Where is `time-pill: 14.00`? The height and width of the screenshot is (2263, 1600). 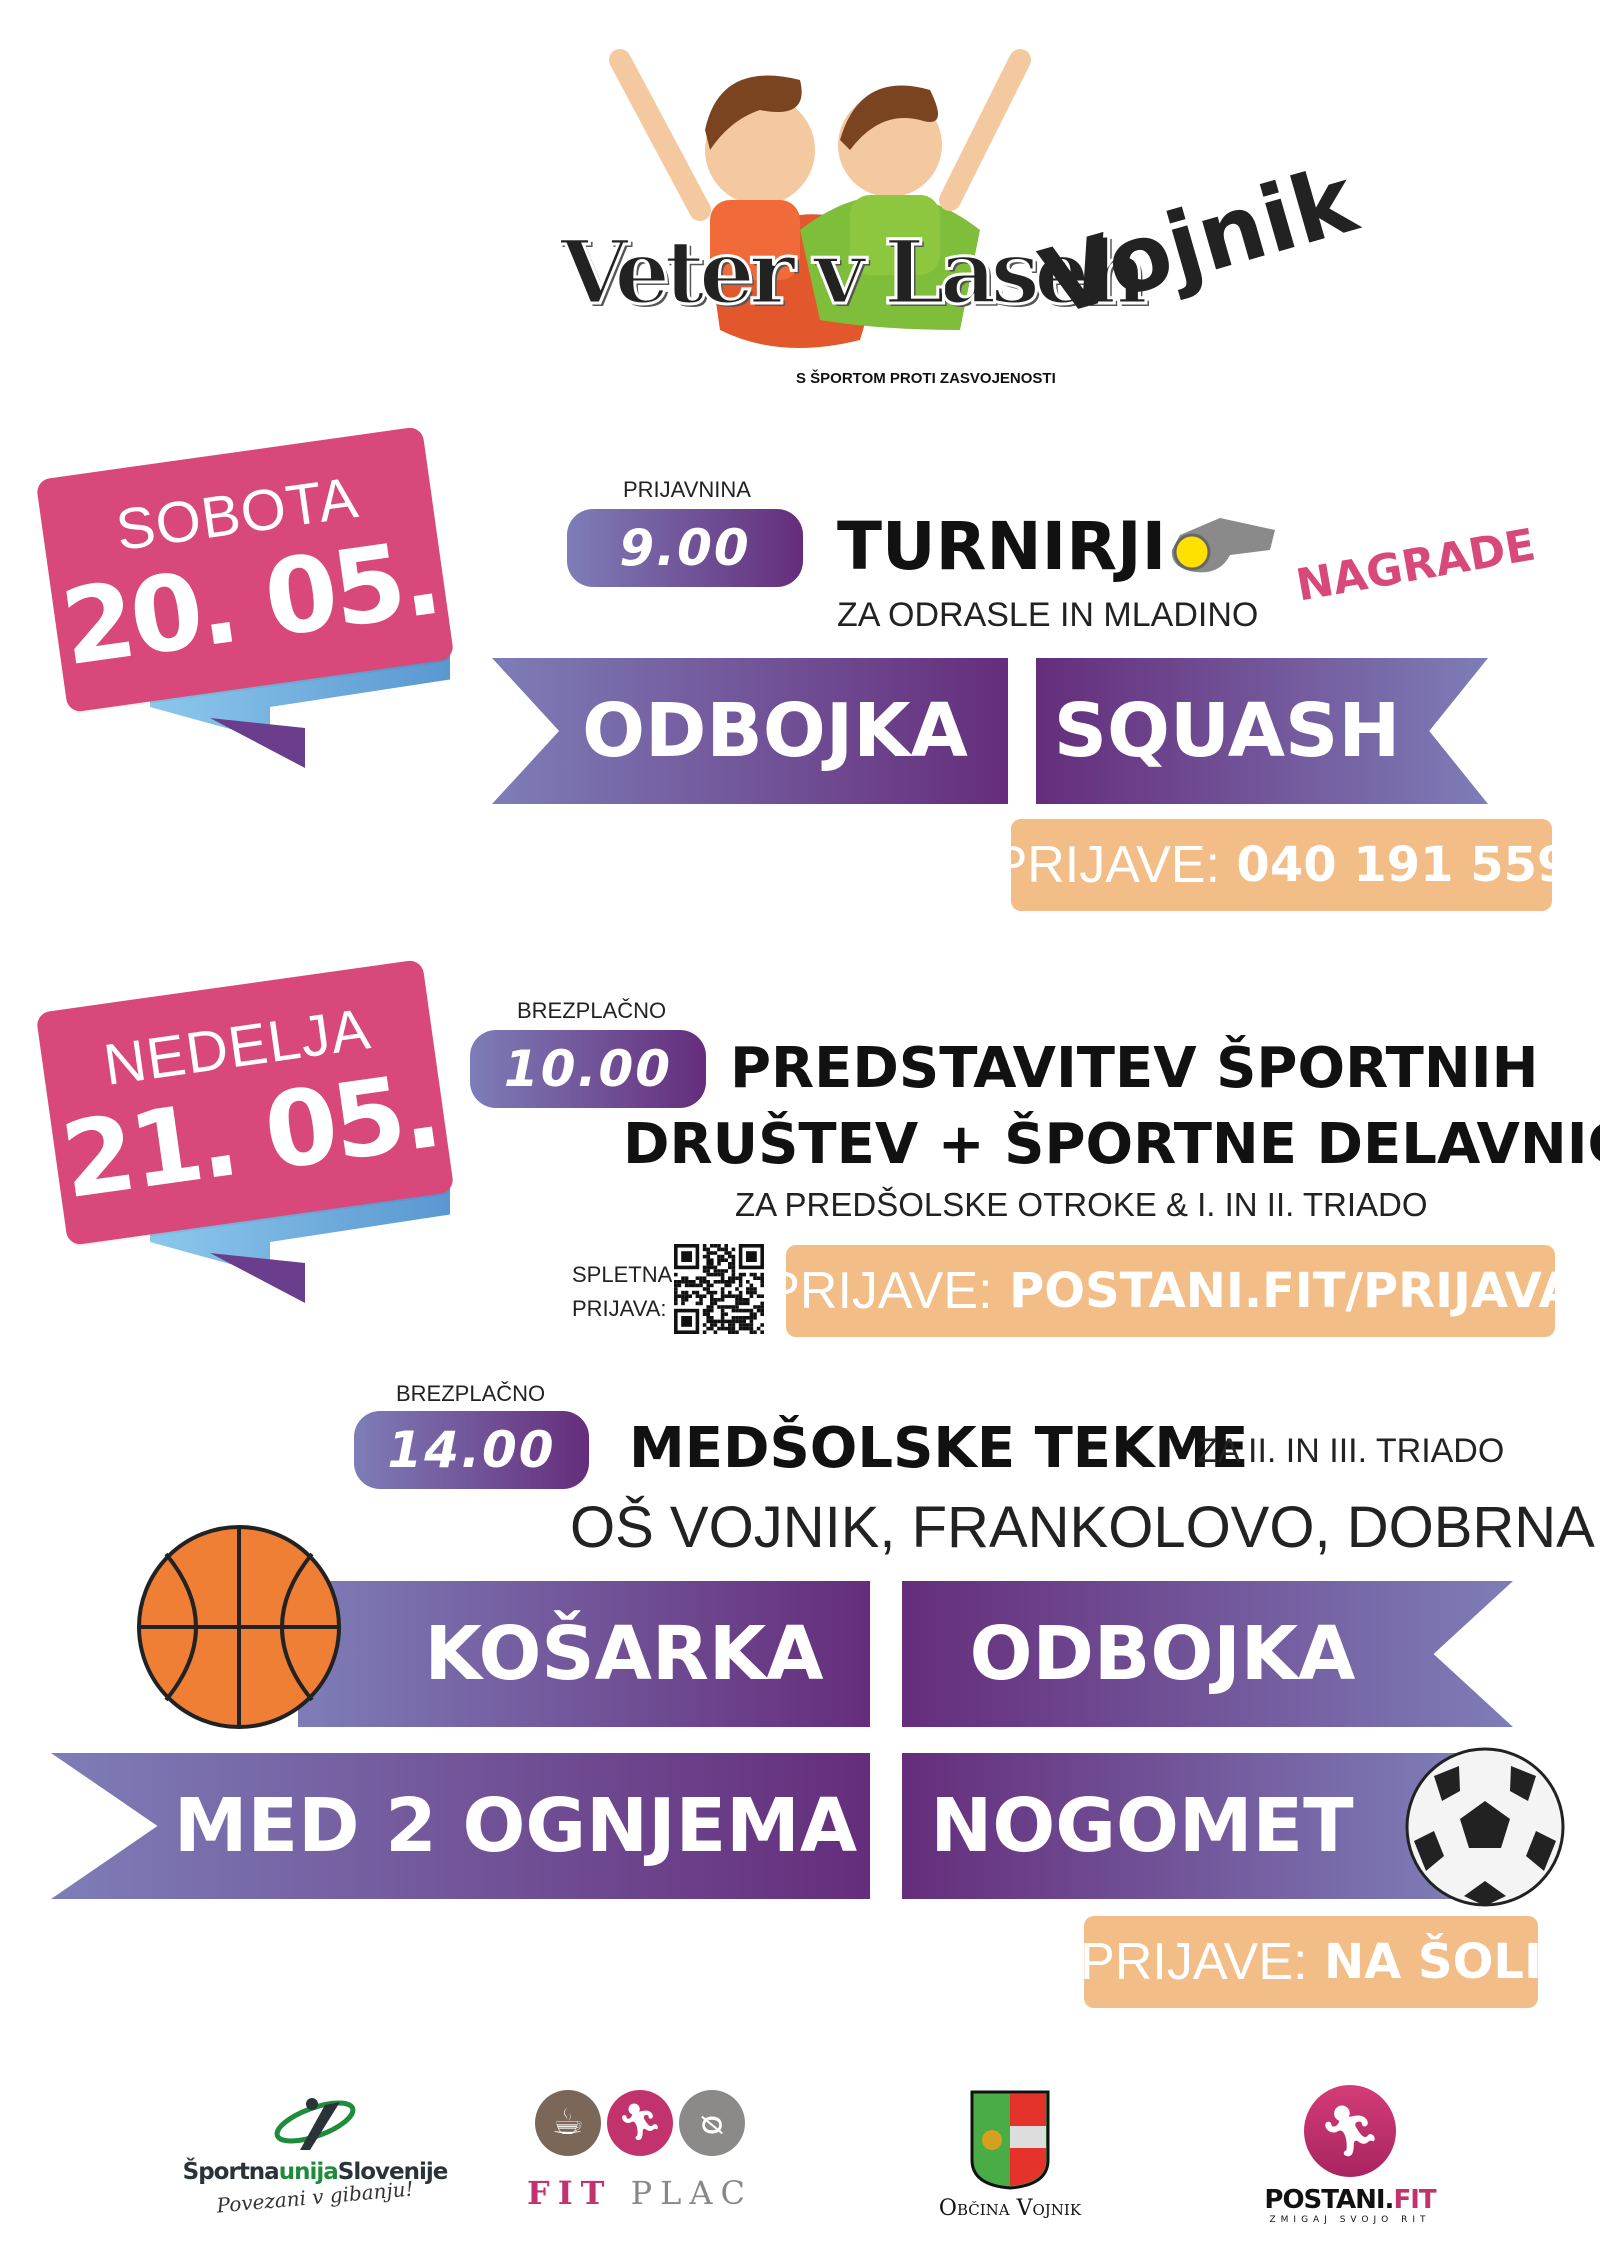 time-pill: 14.00 is located at coordinates (471, 1450).